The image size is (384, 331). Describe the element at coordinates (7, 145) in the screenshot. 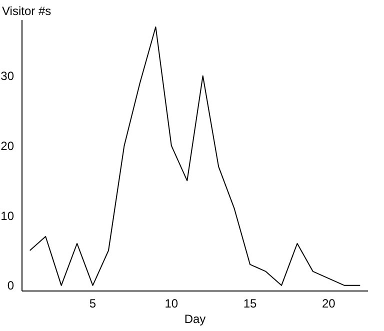

I see `y-tick-label: 20` at that location.